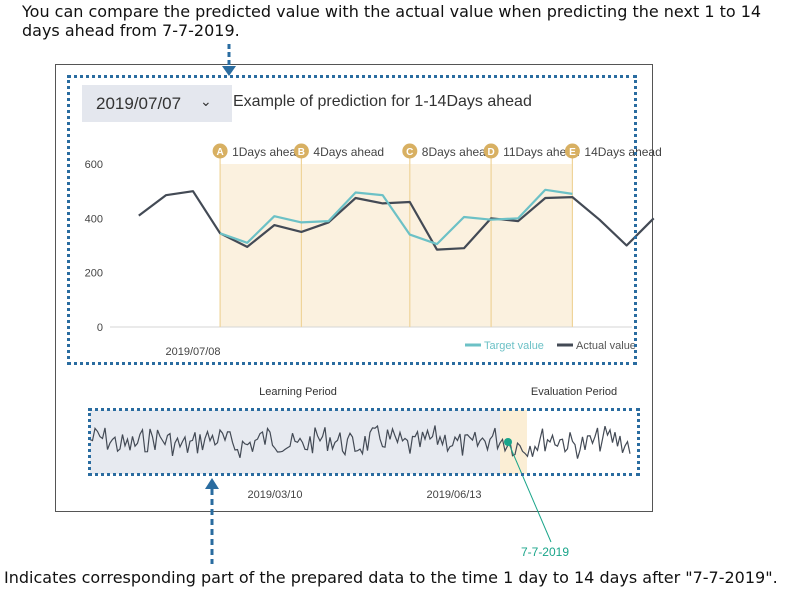  I want to click on navigator-highlight-box, so click(364, 442).